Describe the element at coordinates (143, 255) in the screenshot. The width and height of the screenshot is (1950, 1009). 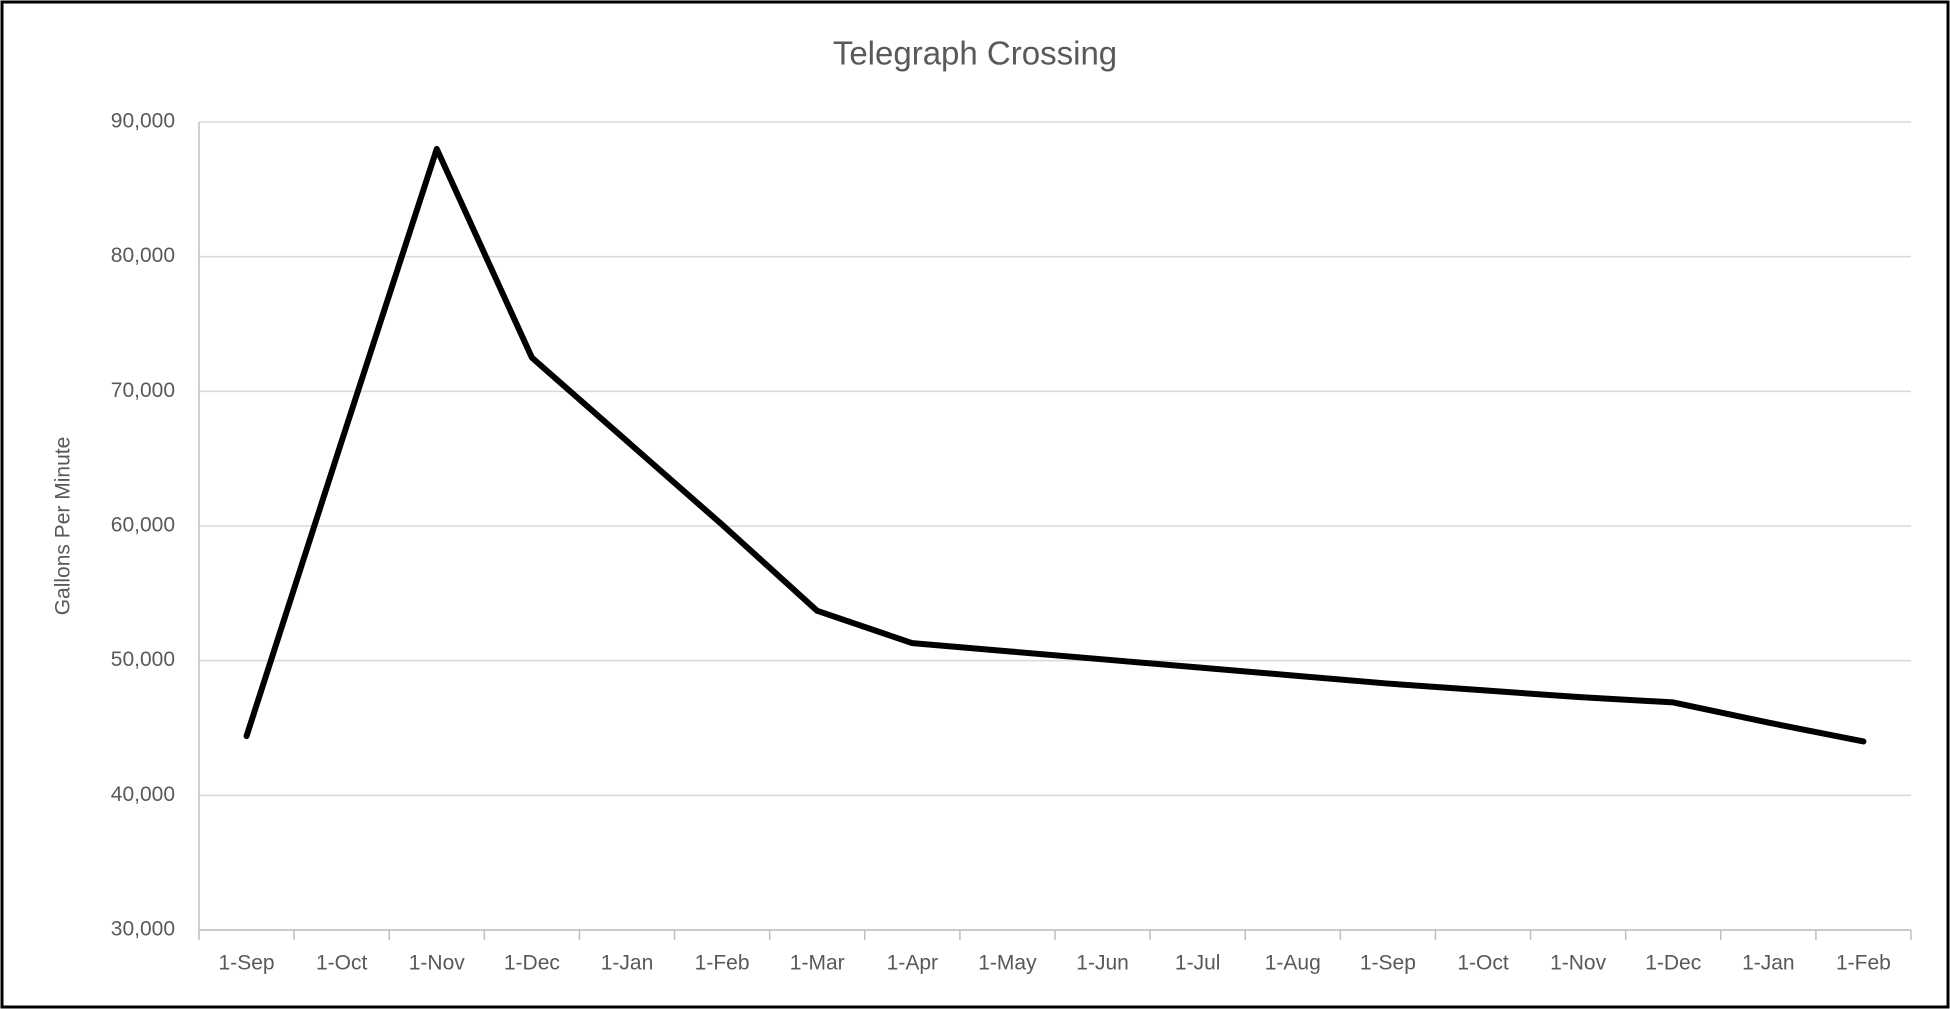
I see `y-tick-label: 80,000` at that location.